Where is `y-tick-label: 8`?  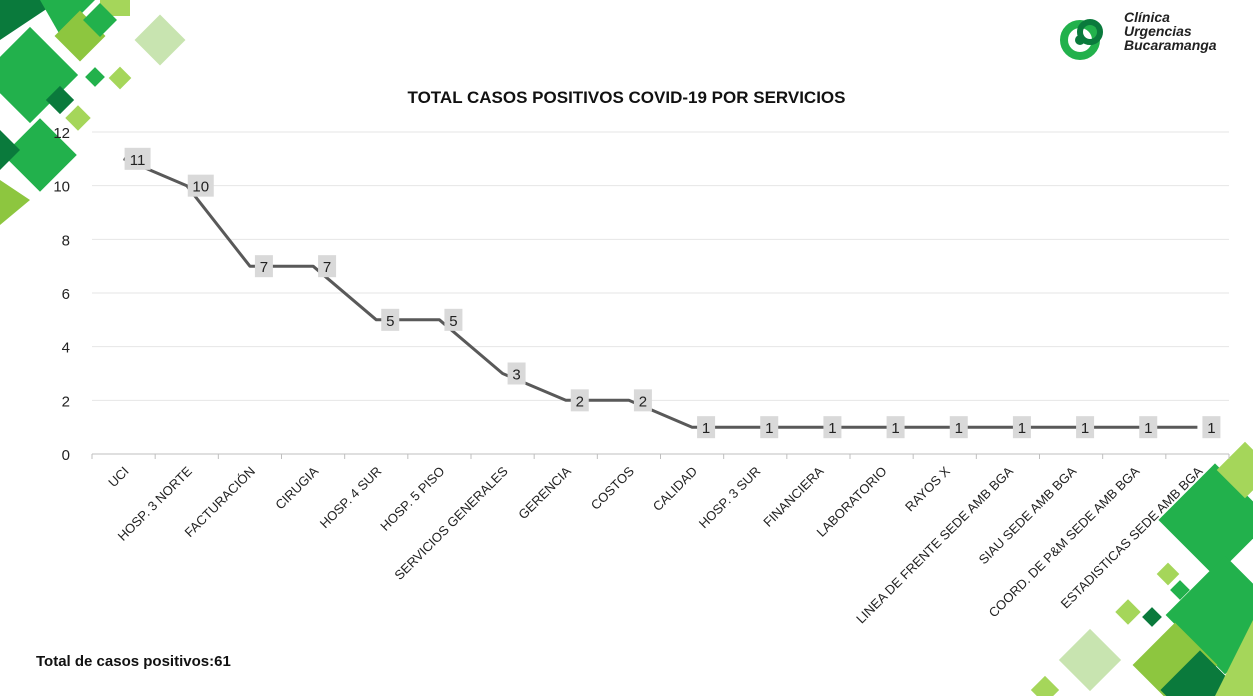
y-tick-label: 8 is located at coordinates (66, 240).